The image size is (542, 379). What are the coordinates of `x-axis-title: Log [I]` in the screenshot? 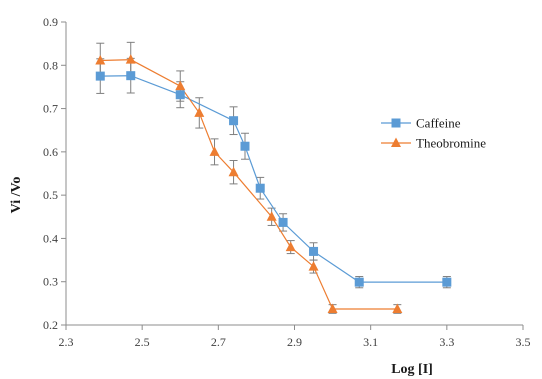 It's located at (412, 369).